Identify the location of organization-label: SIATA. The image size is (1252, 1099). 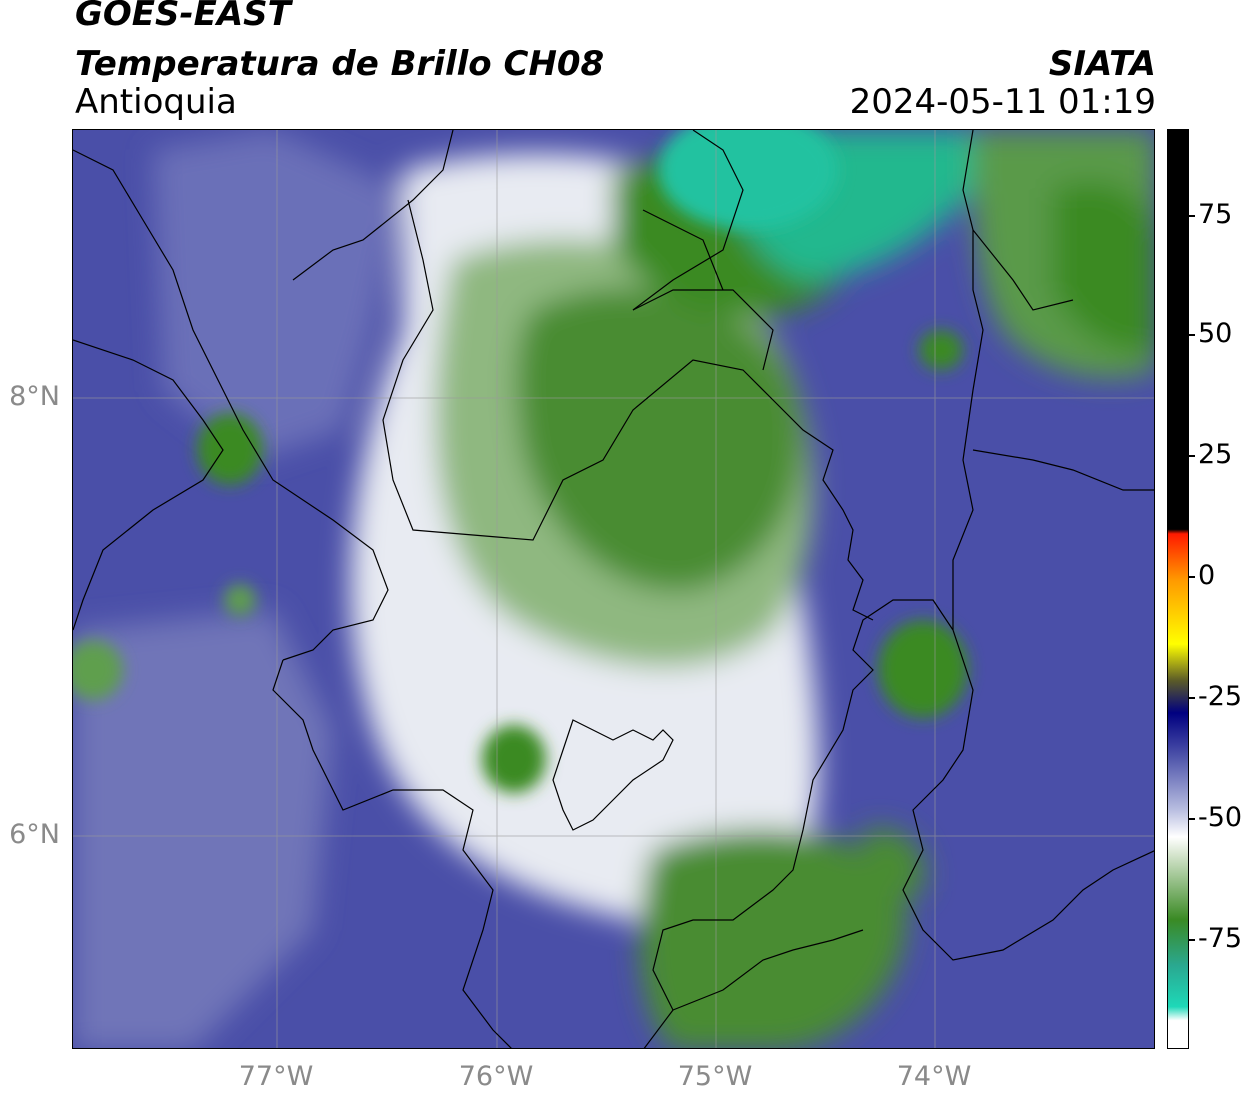
(1102, 64).